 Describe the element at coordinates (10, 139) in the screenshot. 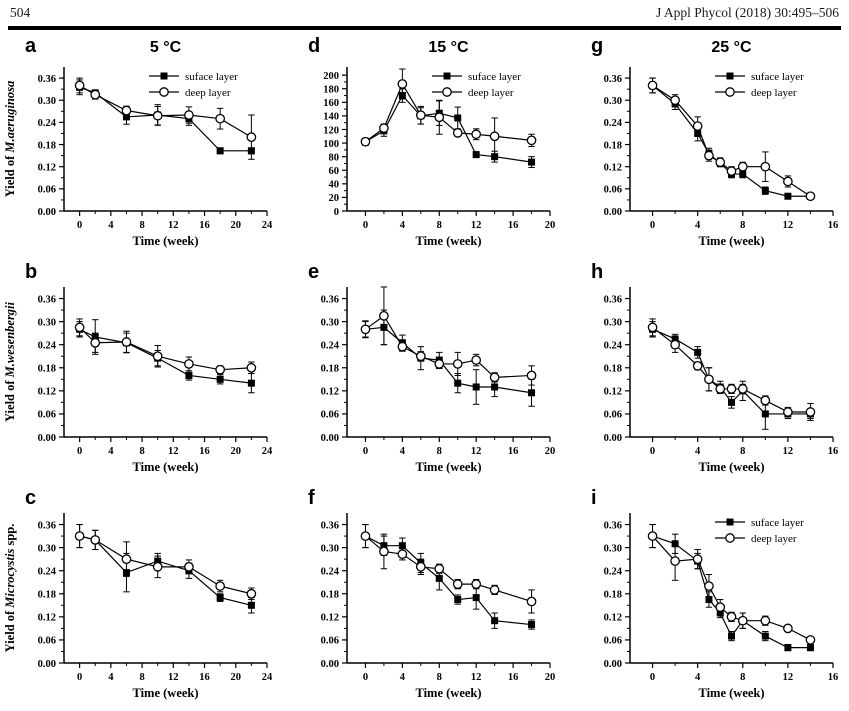

I see `y-axis-title: Yield of M.aeruginosa` at that location.